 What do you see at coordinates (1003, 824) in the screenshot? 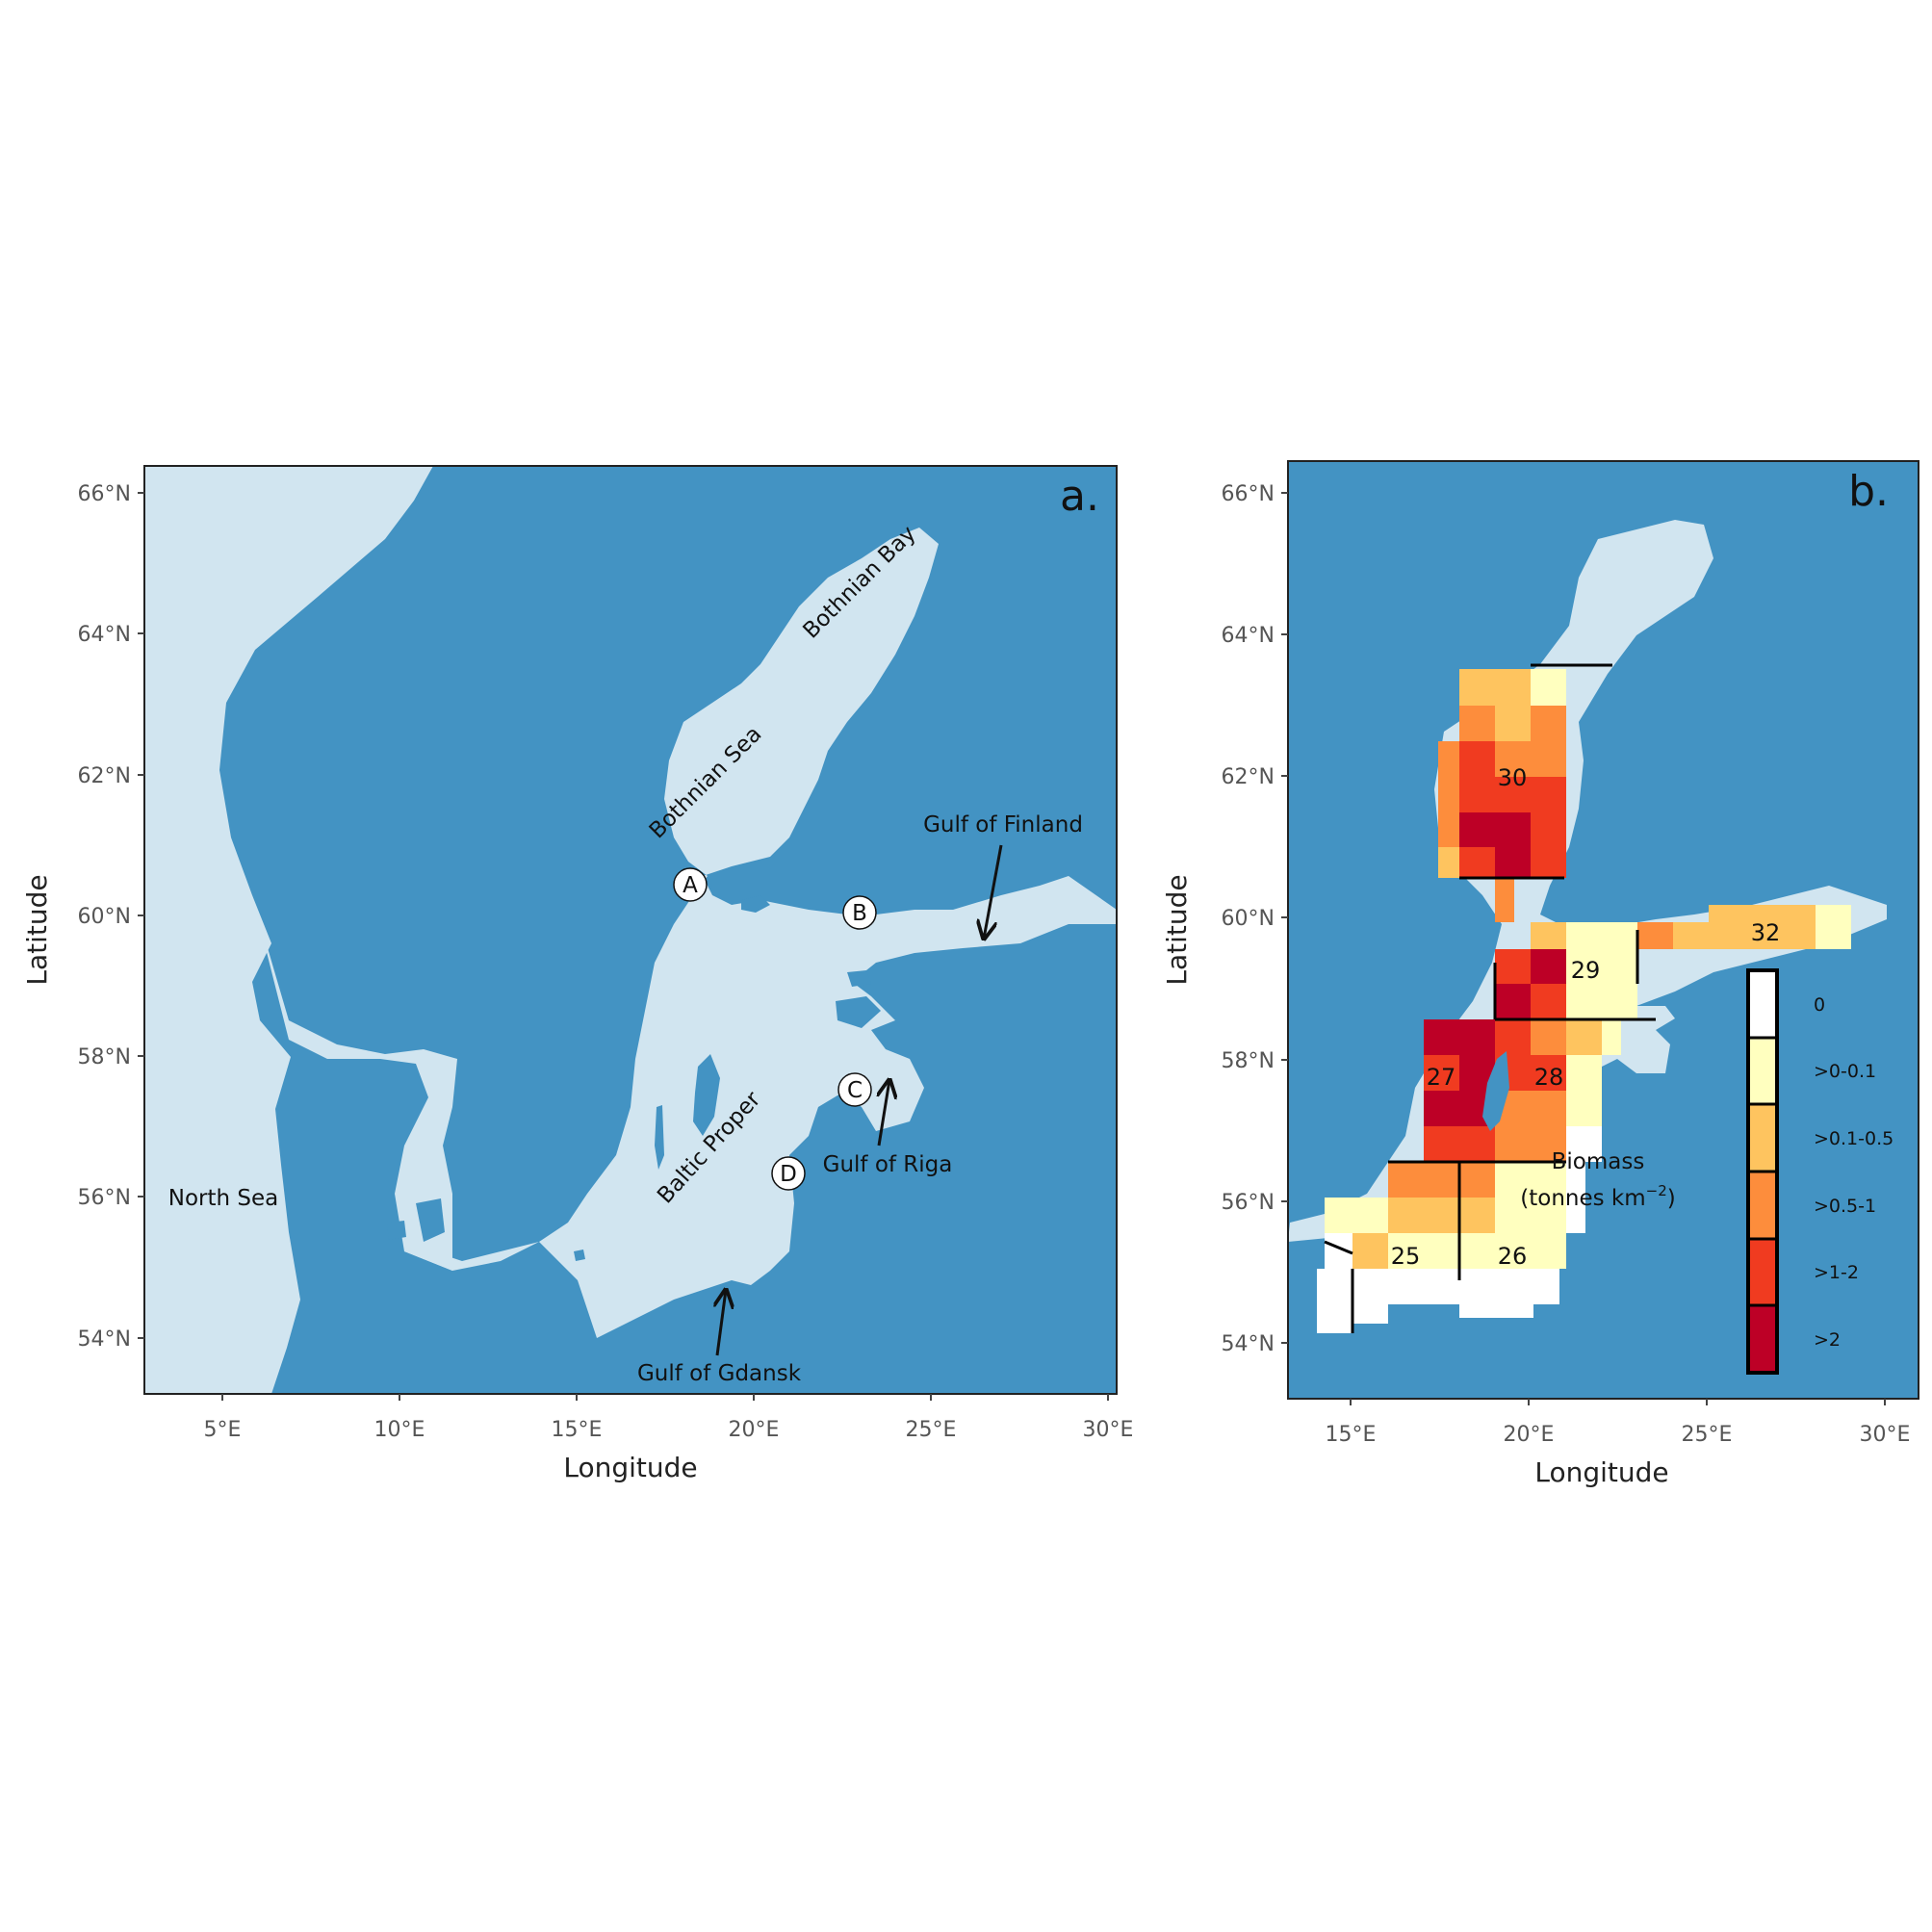
I see `label-gulf-of-finland: Gulf of Finland` at bounding box center [1003, 824].